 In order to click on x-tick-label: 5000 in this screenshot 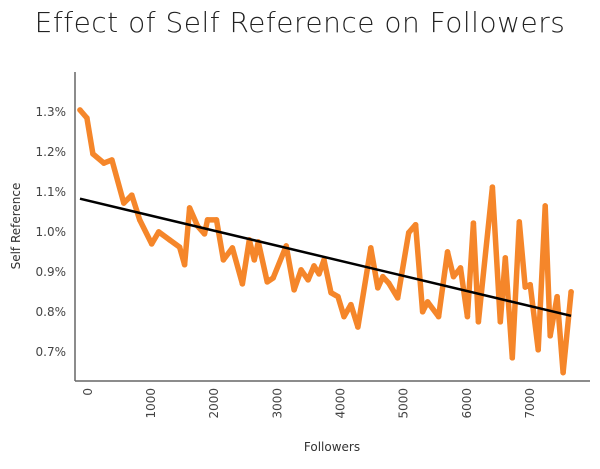, I will do `click(404, 403)`.